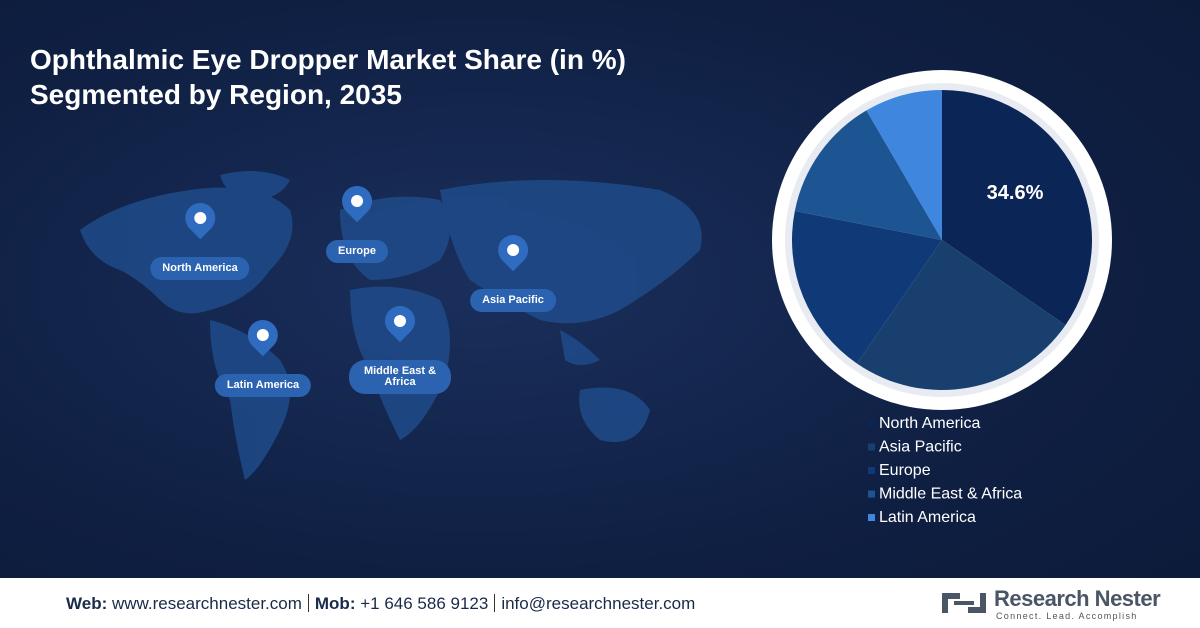  What do you see at coordinates (335, 603) in the screenshot?
I see `mob-label: Mob:` at bounding box center [335, 603].